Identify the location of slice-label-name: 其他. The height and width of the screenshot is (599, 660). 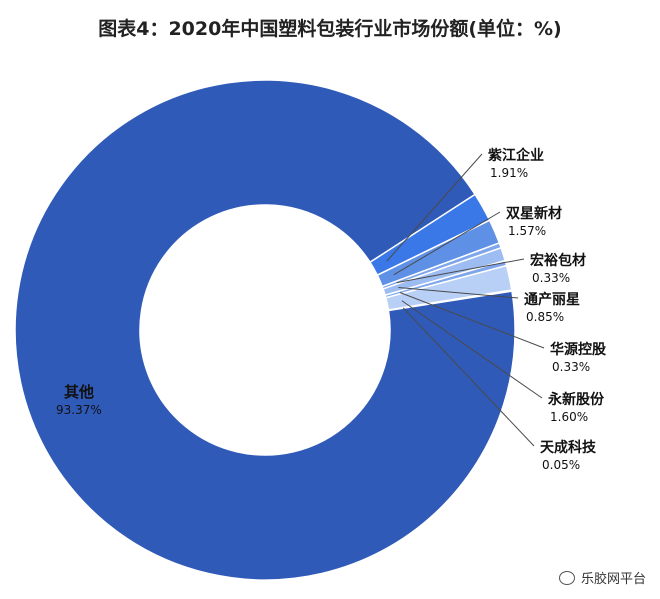
(79, 392).